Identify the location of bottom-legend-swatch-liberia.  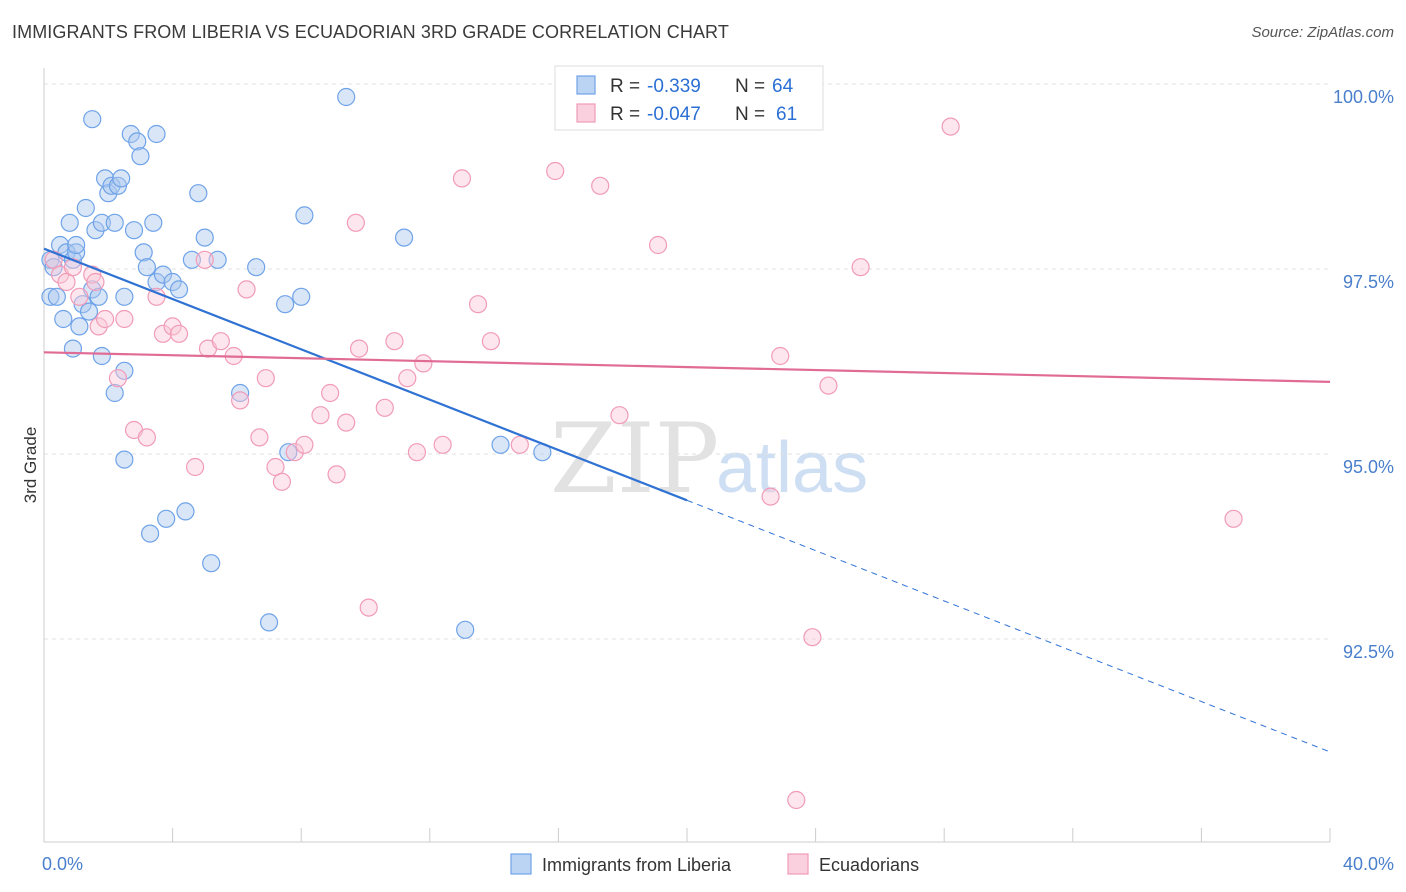
(521, 864).